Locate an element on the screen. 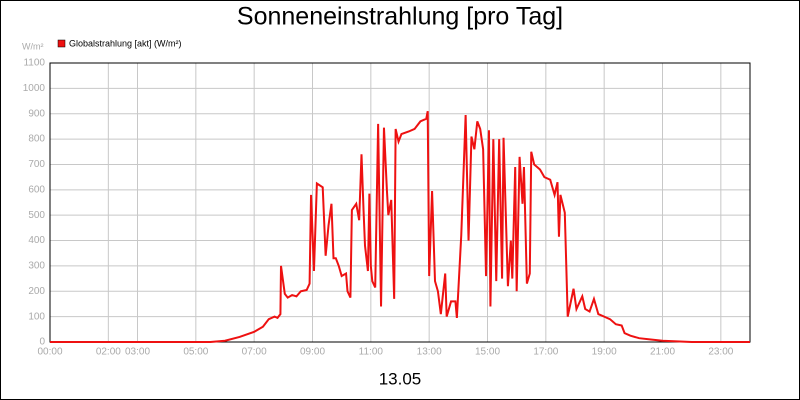 The width and height of the screenshot is (800, 400). y-unit: W/m² is located at coordinates (33, 46).